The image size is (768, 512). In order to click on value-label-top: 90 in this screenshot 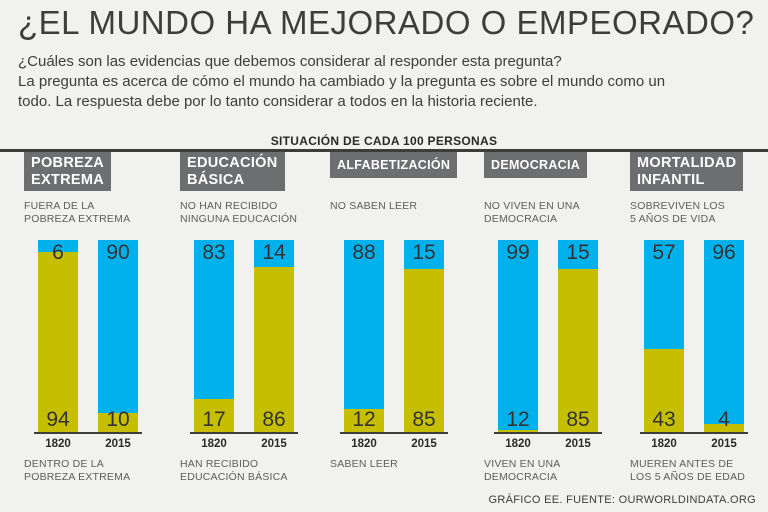, I will do `click(118, 252)`.